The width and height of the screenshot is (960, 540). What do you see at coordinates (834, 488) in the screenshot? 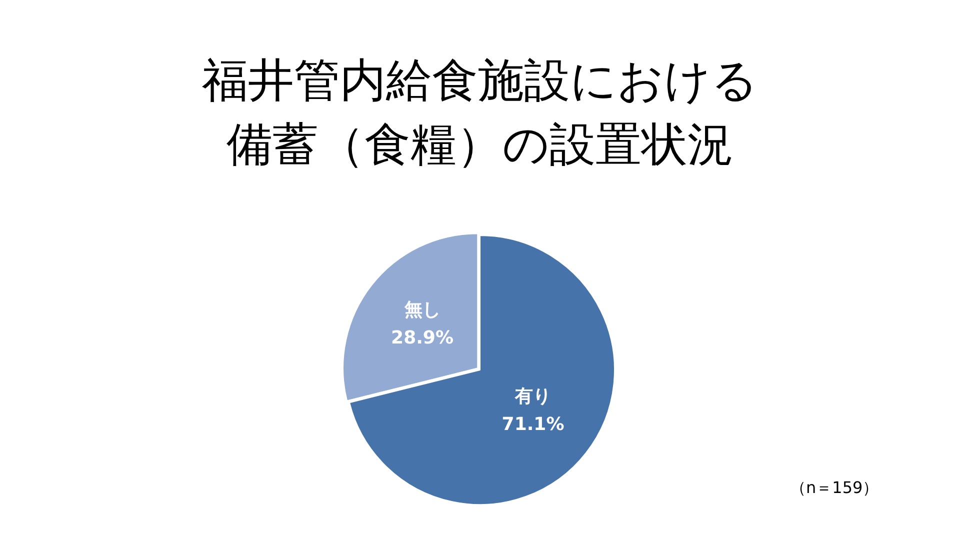
I see `text: （n＝159）` at bounding box center [834, 488].